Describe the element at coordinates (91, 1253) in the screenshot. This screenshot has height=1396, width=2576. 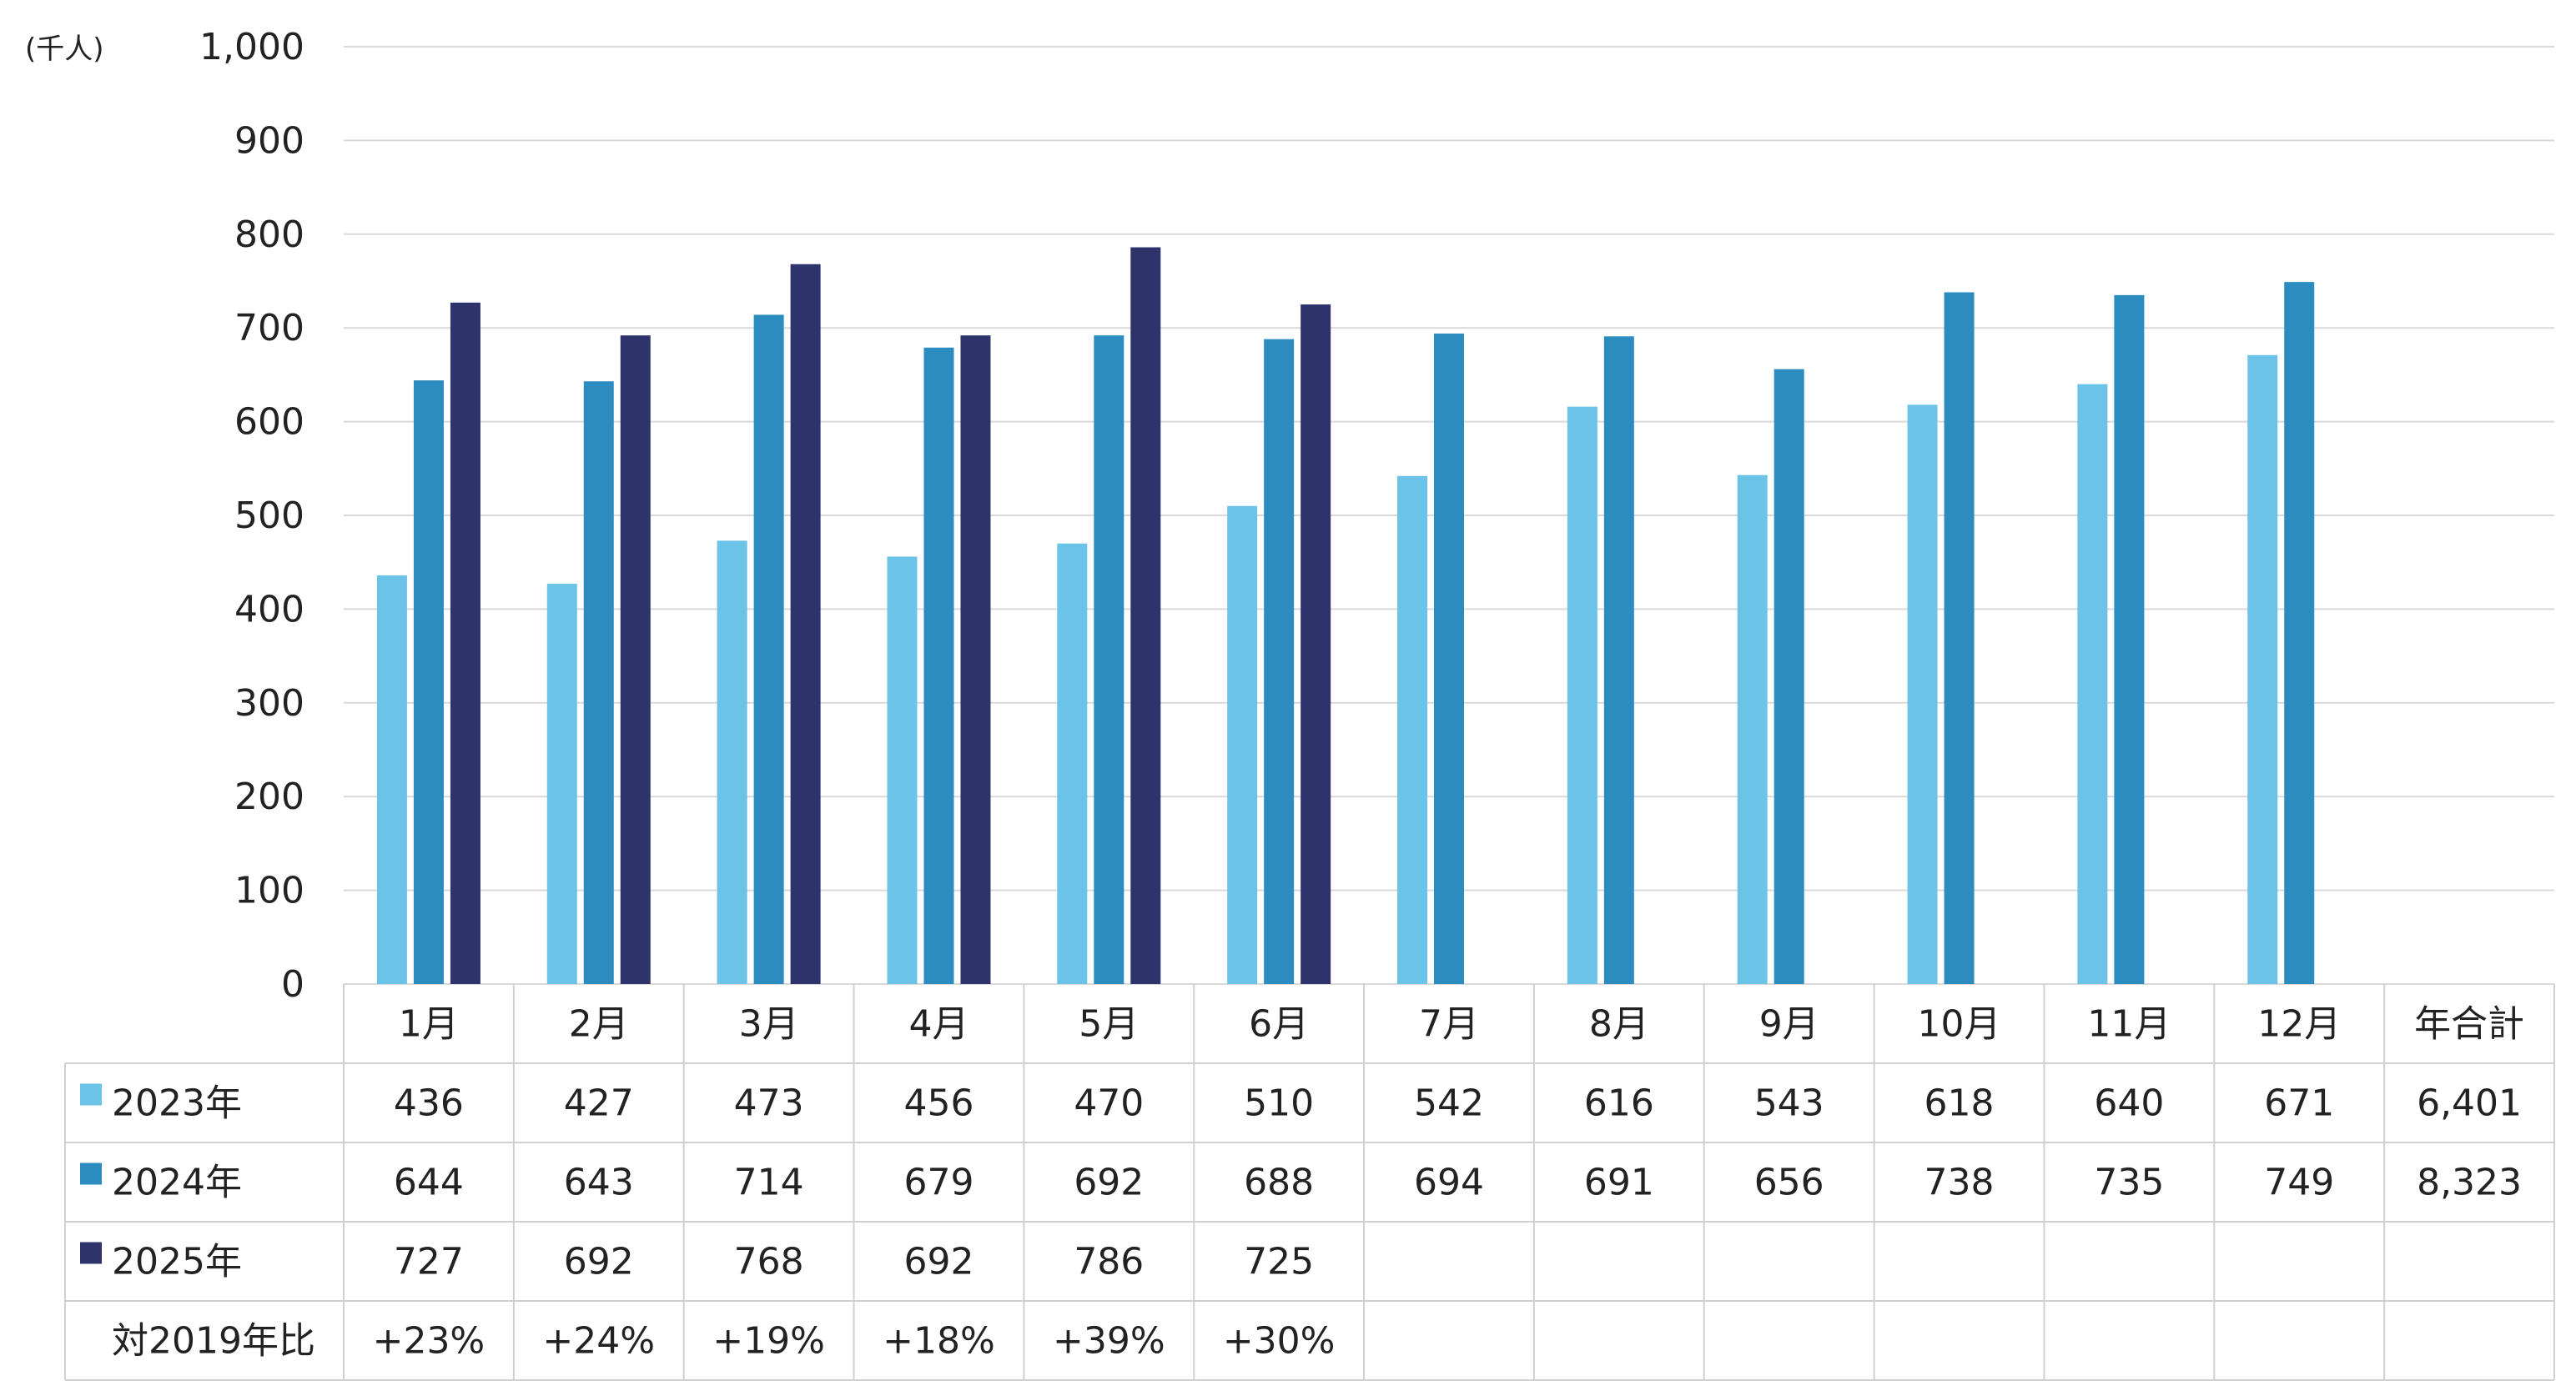
I see `legend-swatch-2025年` at that location.